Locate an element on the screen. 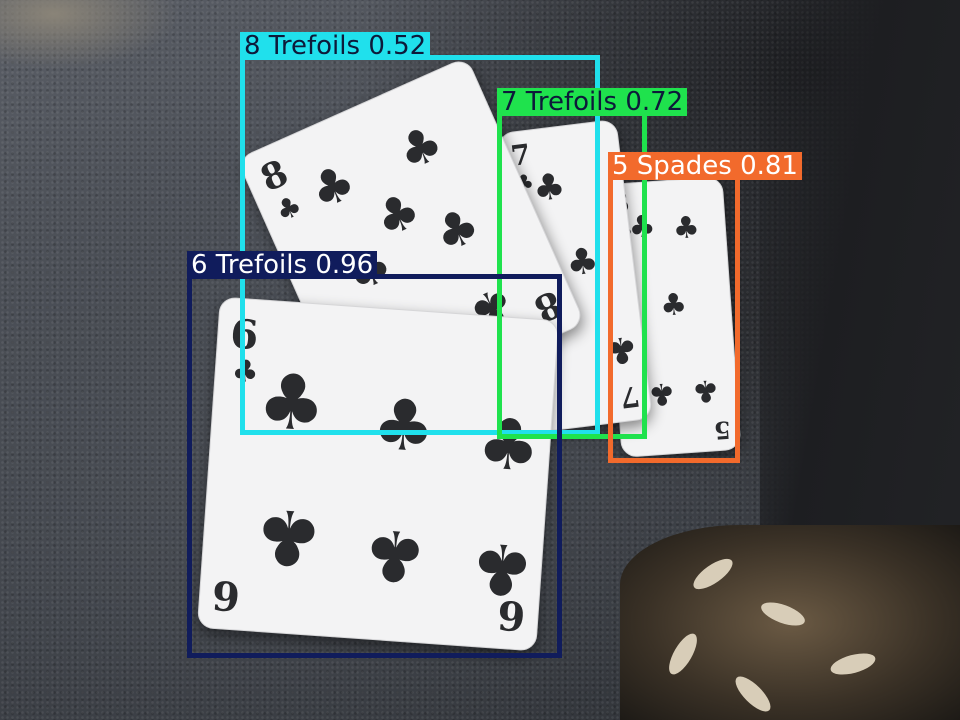  detection-label: 7 Trefoils 0.72 is located at coordinates (592, 102).